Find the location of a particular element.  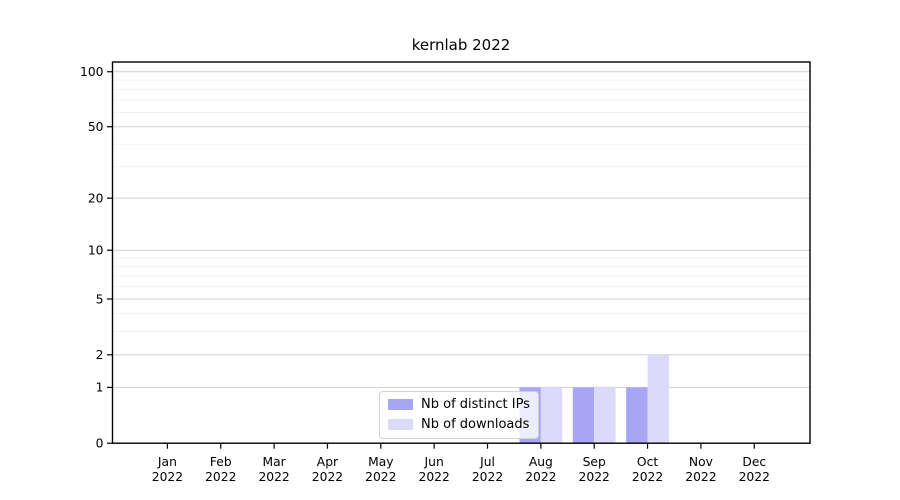

y-tick-label: 20 is located at coordinates (96, 198).